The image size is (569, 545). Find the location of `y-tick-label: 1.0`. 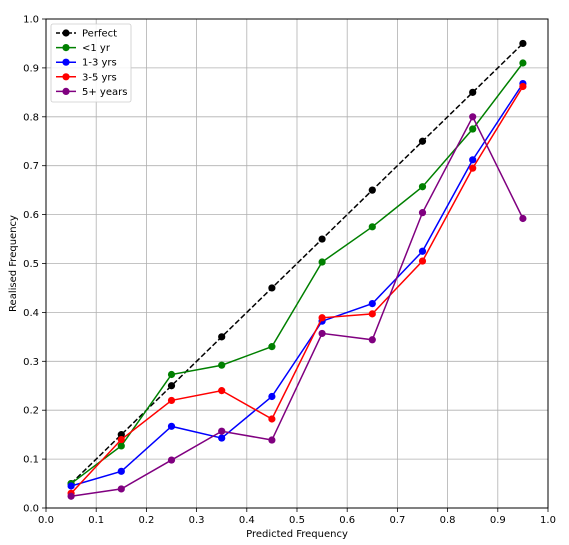

y-tick-label: 1.0 is located at coordinates (31, 20).